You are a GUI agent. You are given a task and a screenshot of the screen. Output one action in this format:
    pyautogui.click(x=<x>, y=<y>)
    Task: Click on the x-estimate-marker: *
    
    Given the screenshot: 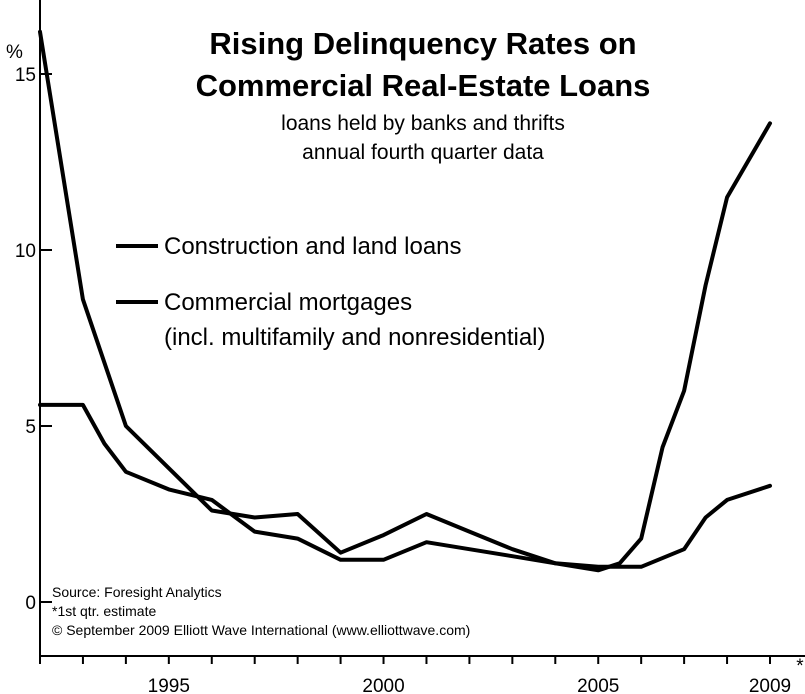 What is the action you would take?
    pyautogui.click(x=800, y=666)
    